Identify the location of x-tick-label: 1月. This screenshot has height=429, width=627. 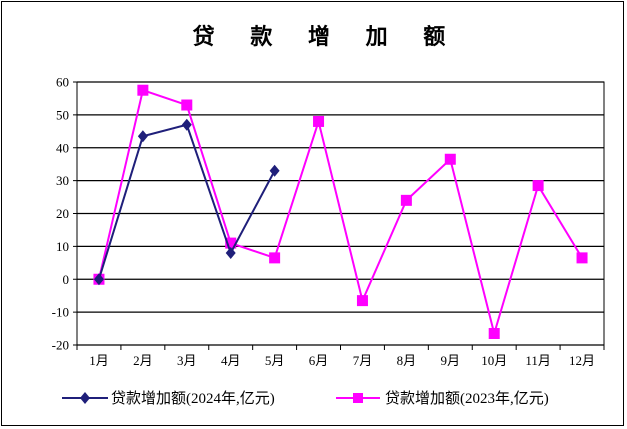
(99, 360).